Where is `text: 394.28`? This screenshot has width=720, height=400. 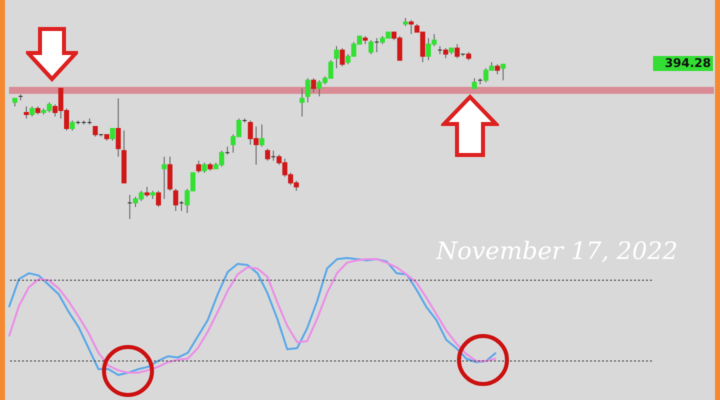 text: 394.28 is located at coordinates (683, 63).